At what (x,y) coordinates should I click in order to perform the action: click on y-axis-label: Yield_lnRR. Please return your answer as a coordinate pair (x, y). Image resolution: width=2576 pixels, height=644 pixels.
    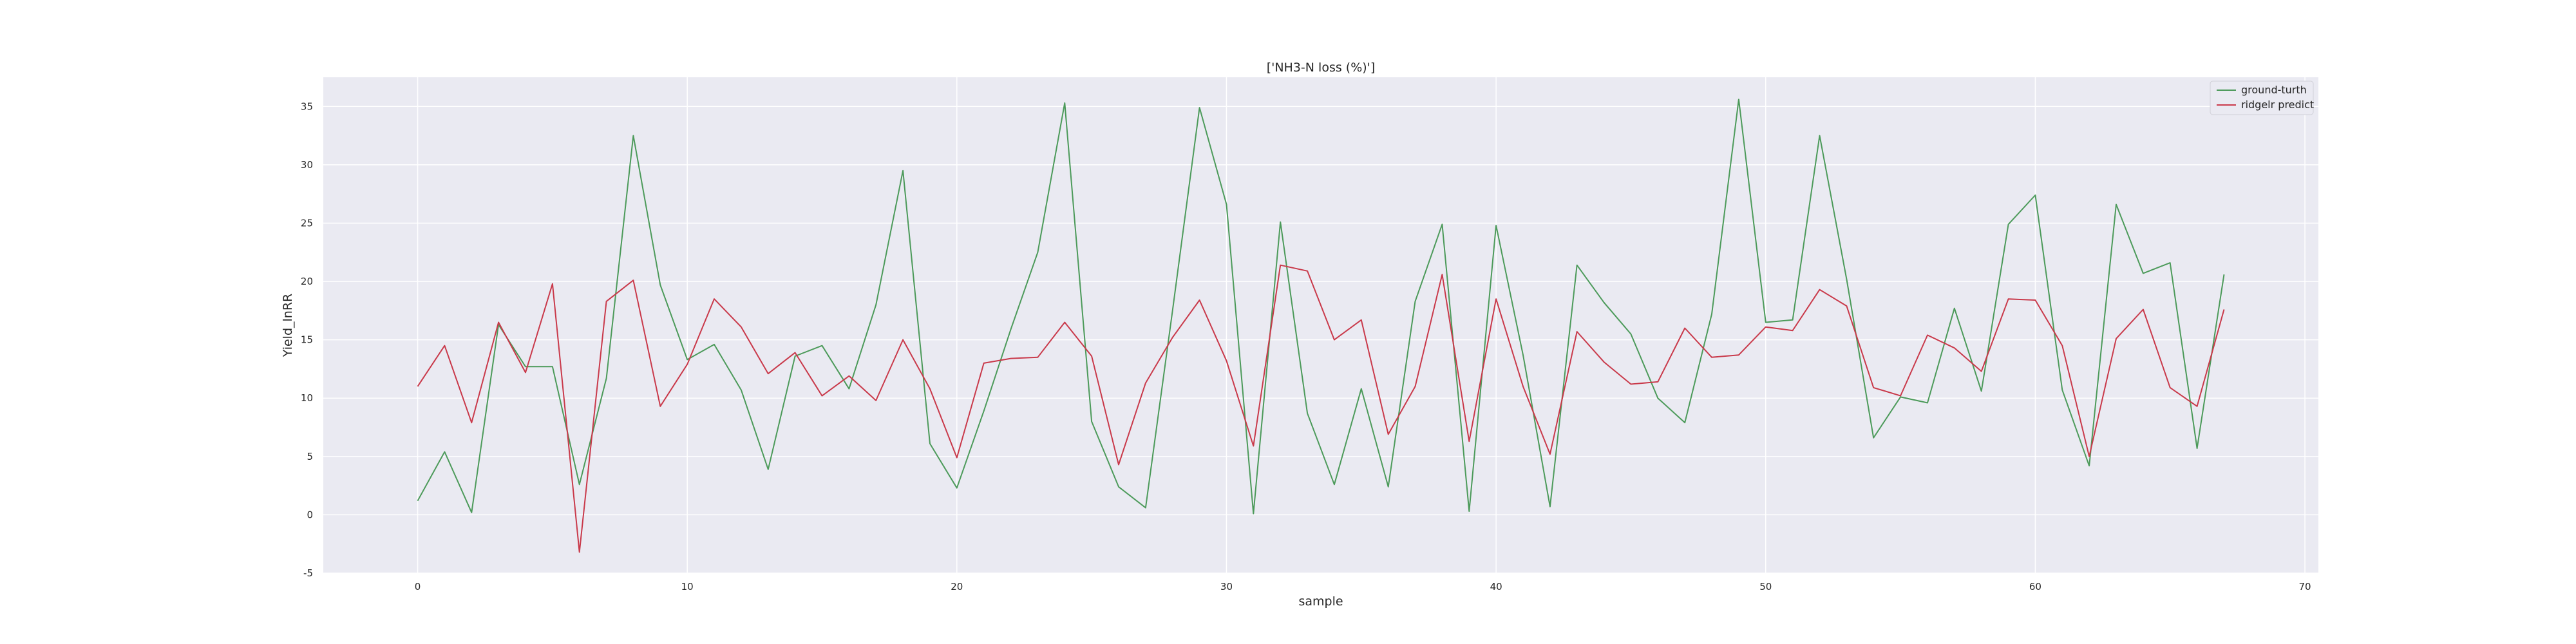
    Looking at the image, I should click on (288, 326).